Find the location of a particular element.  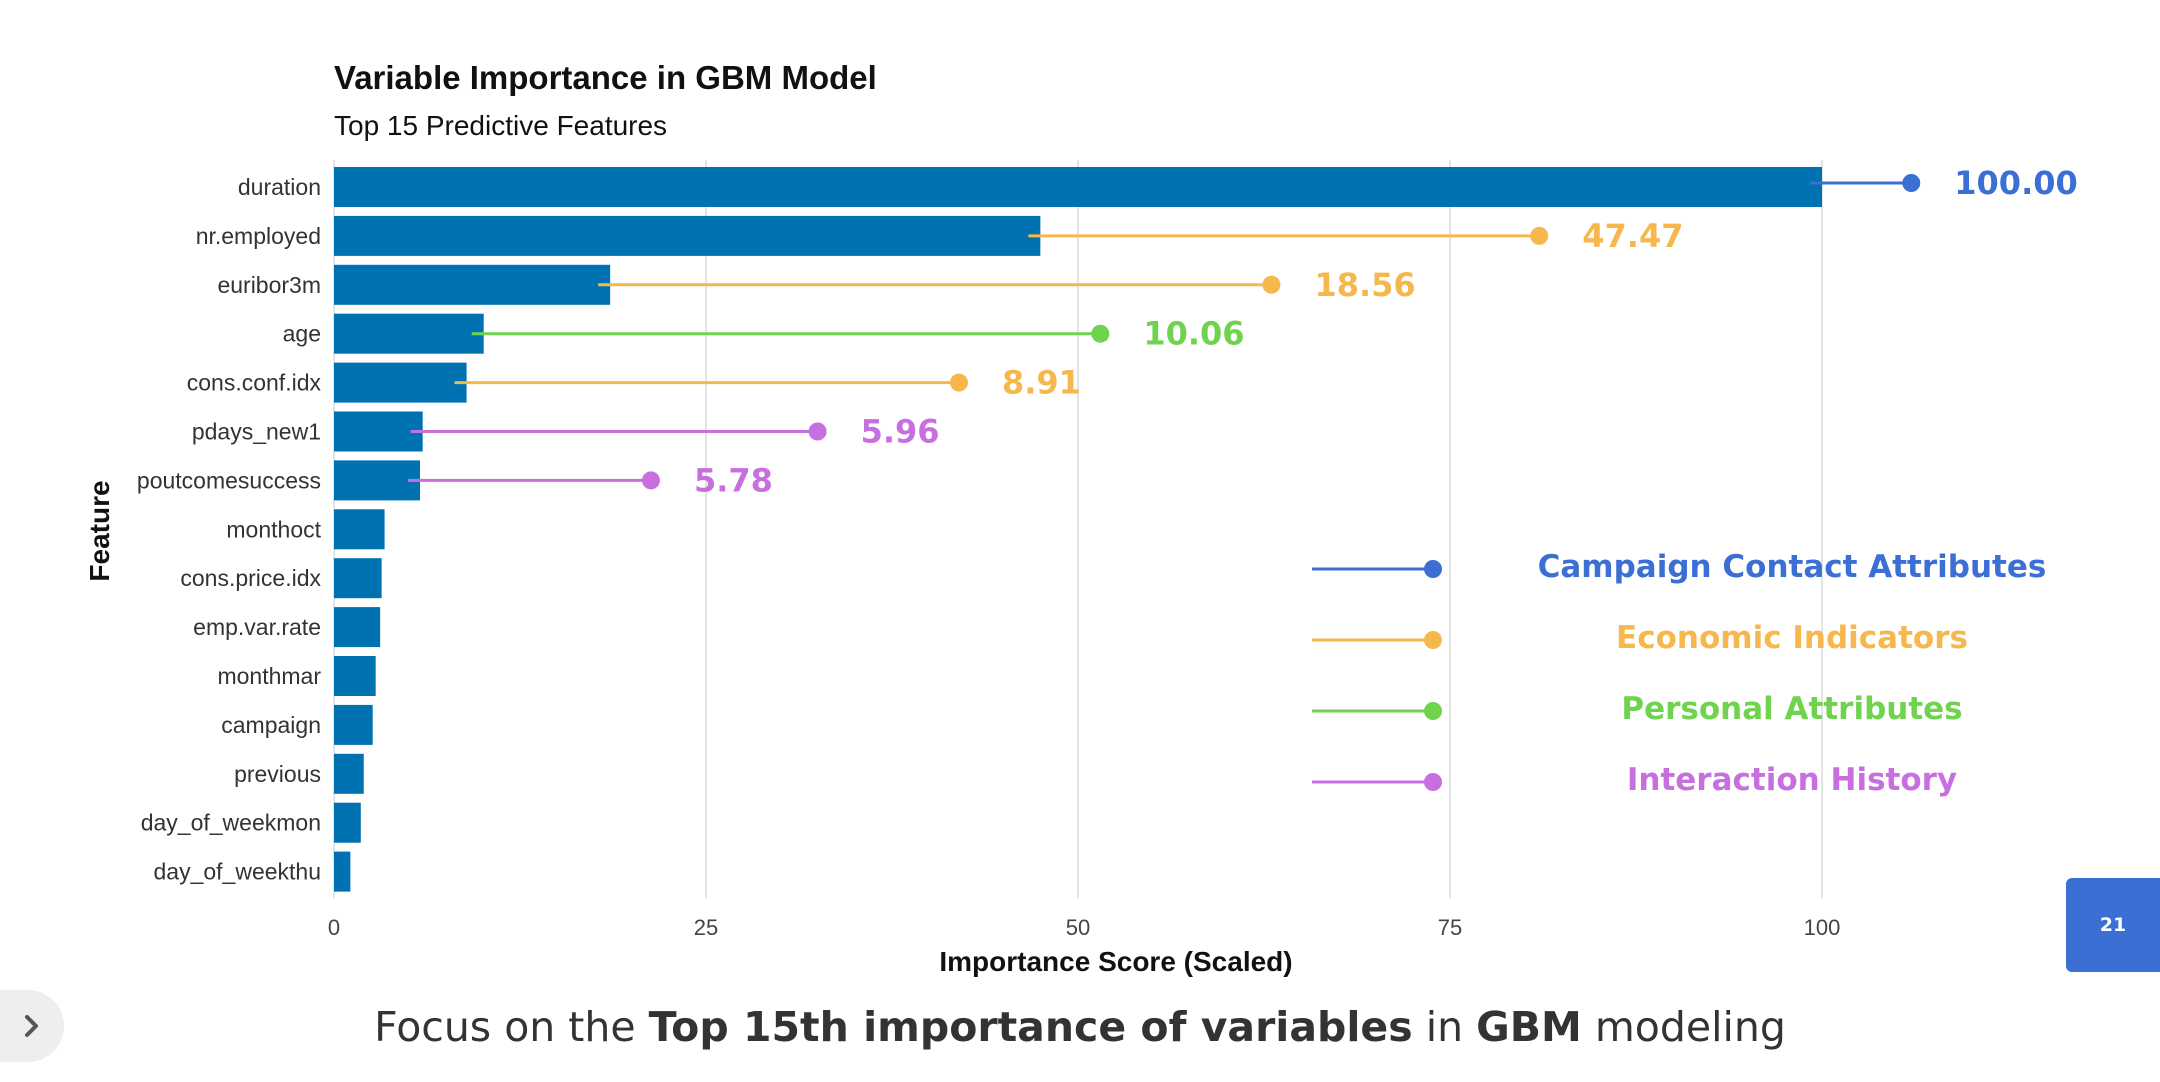

y-tick-label: nr.employed is located at coordinates (258, 236).